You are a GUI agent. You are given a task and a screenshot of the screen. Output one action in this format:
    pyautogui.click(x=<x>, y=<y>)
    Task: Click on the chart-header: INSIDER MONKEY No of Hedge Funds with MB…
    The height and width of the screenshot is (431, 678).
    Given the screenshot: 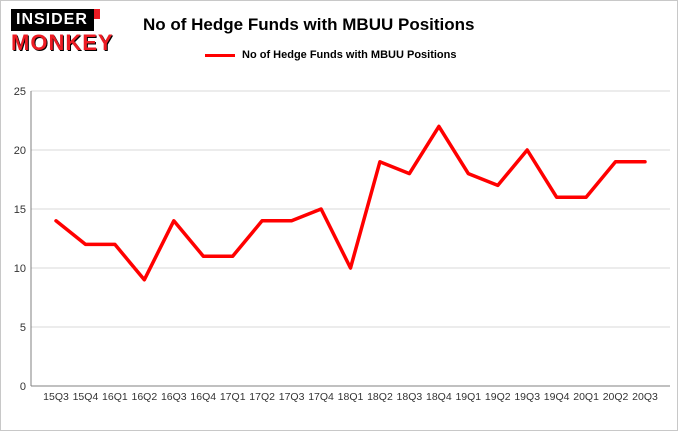 What is the action you would take?
    pyautogui.click(x=339, y=35)
    